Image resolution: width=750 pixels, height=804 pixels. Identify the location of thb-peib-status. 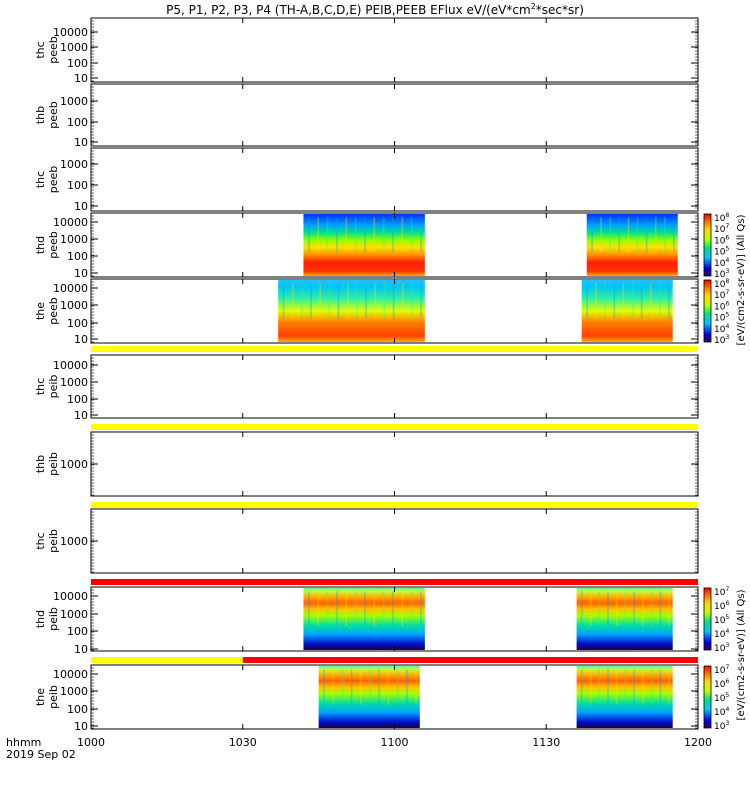
(394, 427).